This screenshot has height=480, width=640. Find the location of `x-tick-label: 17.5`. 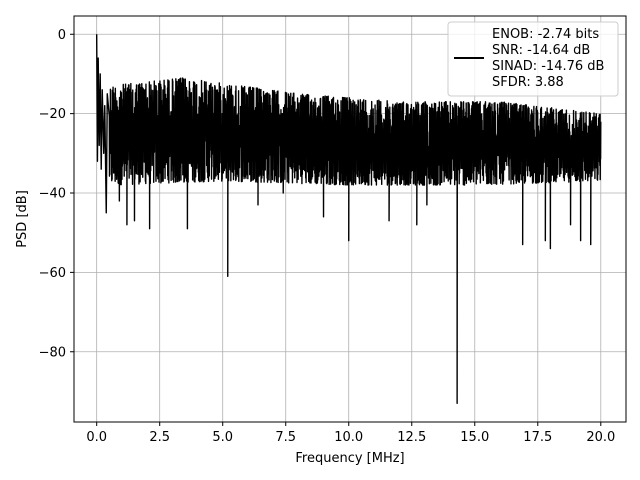

x-tick-label: 17.5 is located at coordinates (537, 437).